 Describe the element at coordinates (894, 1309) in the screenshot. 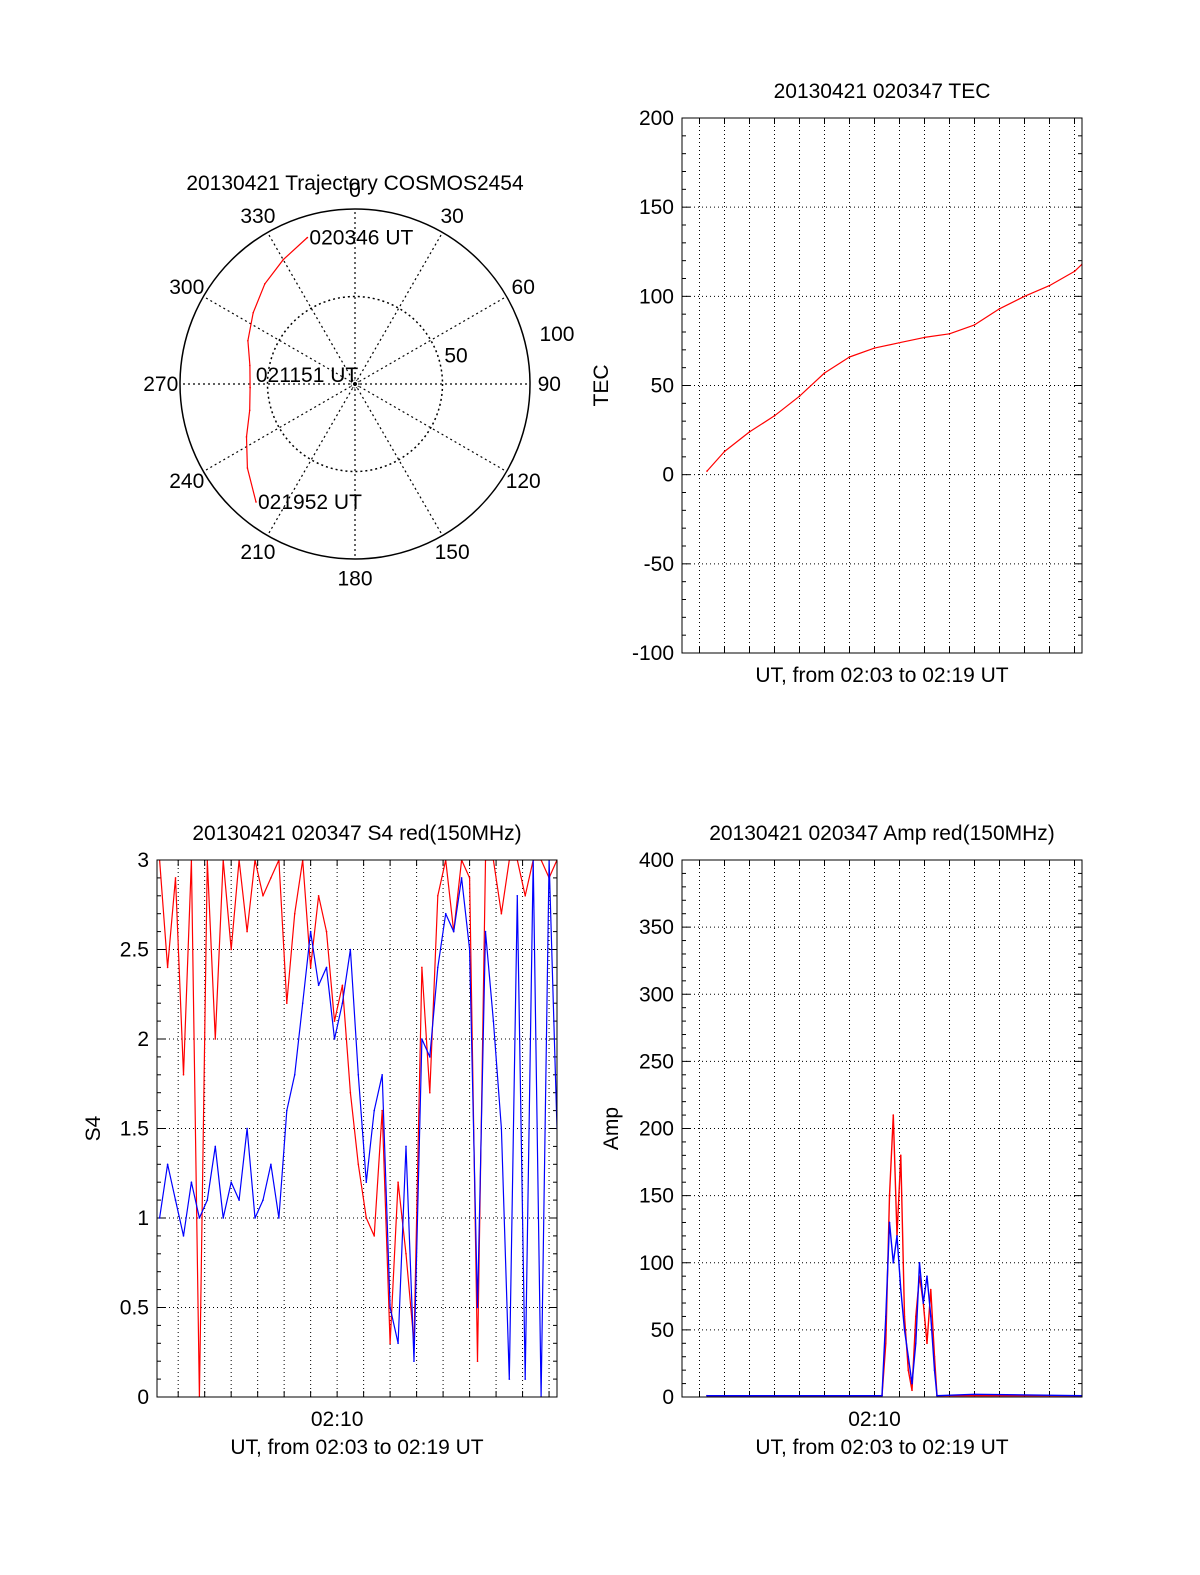

I see `series-line-blue` at that location.